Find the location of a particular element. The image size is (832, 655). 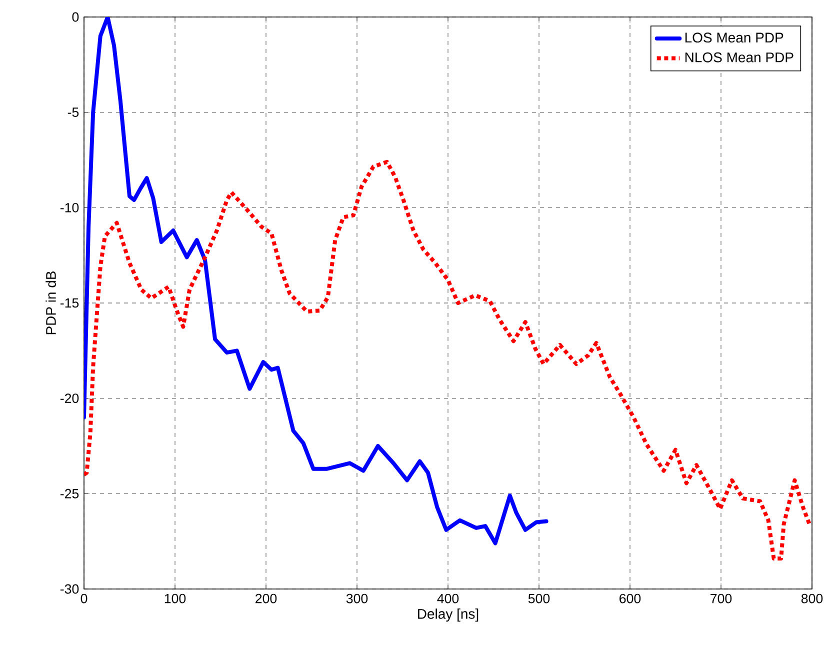

x-tick-label: 0 is located at coordinates (84, 599).